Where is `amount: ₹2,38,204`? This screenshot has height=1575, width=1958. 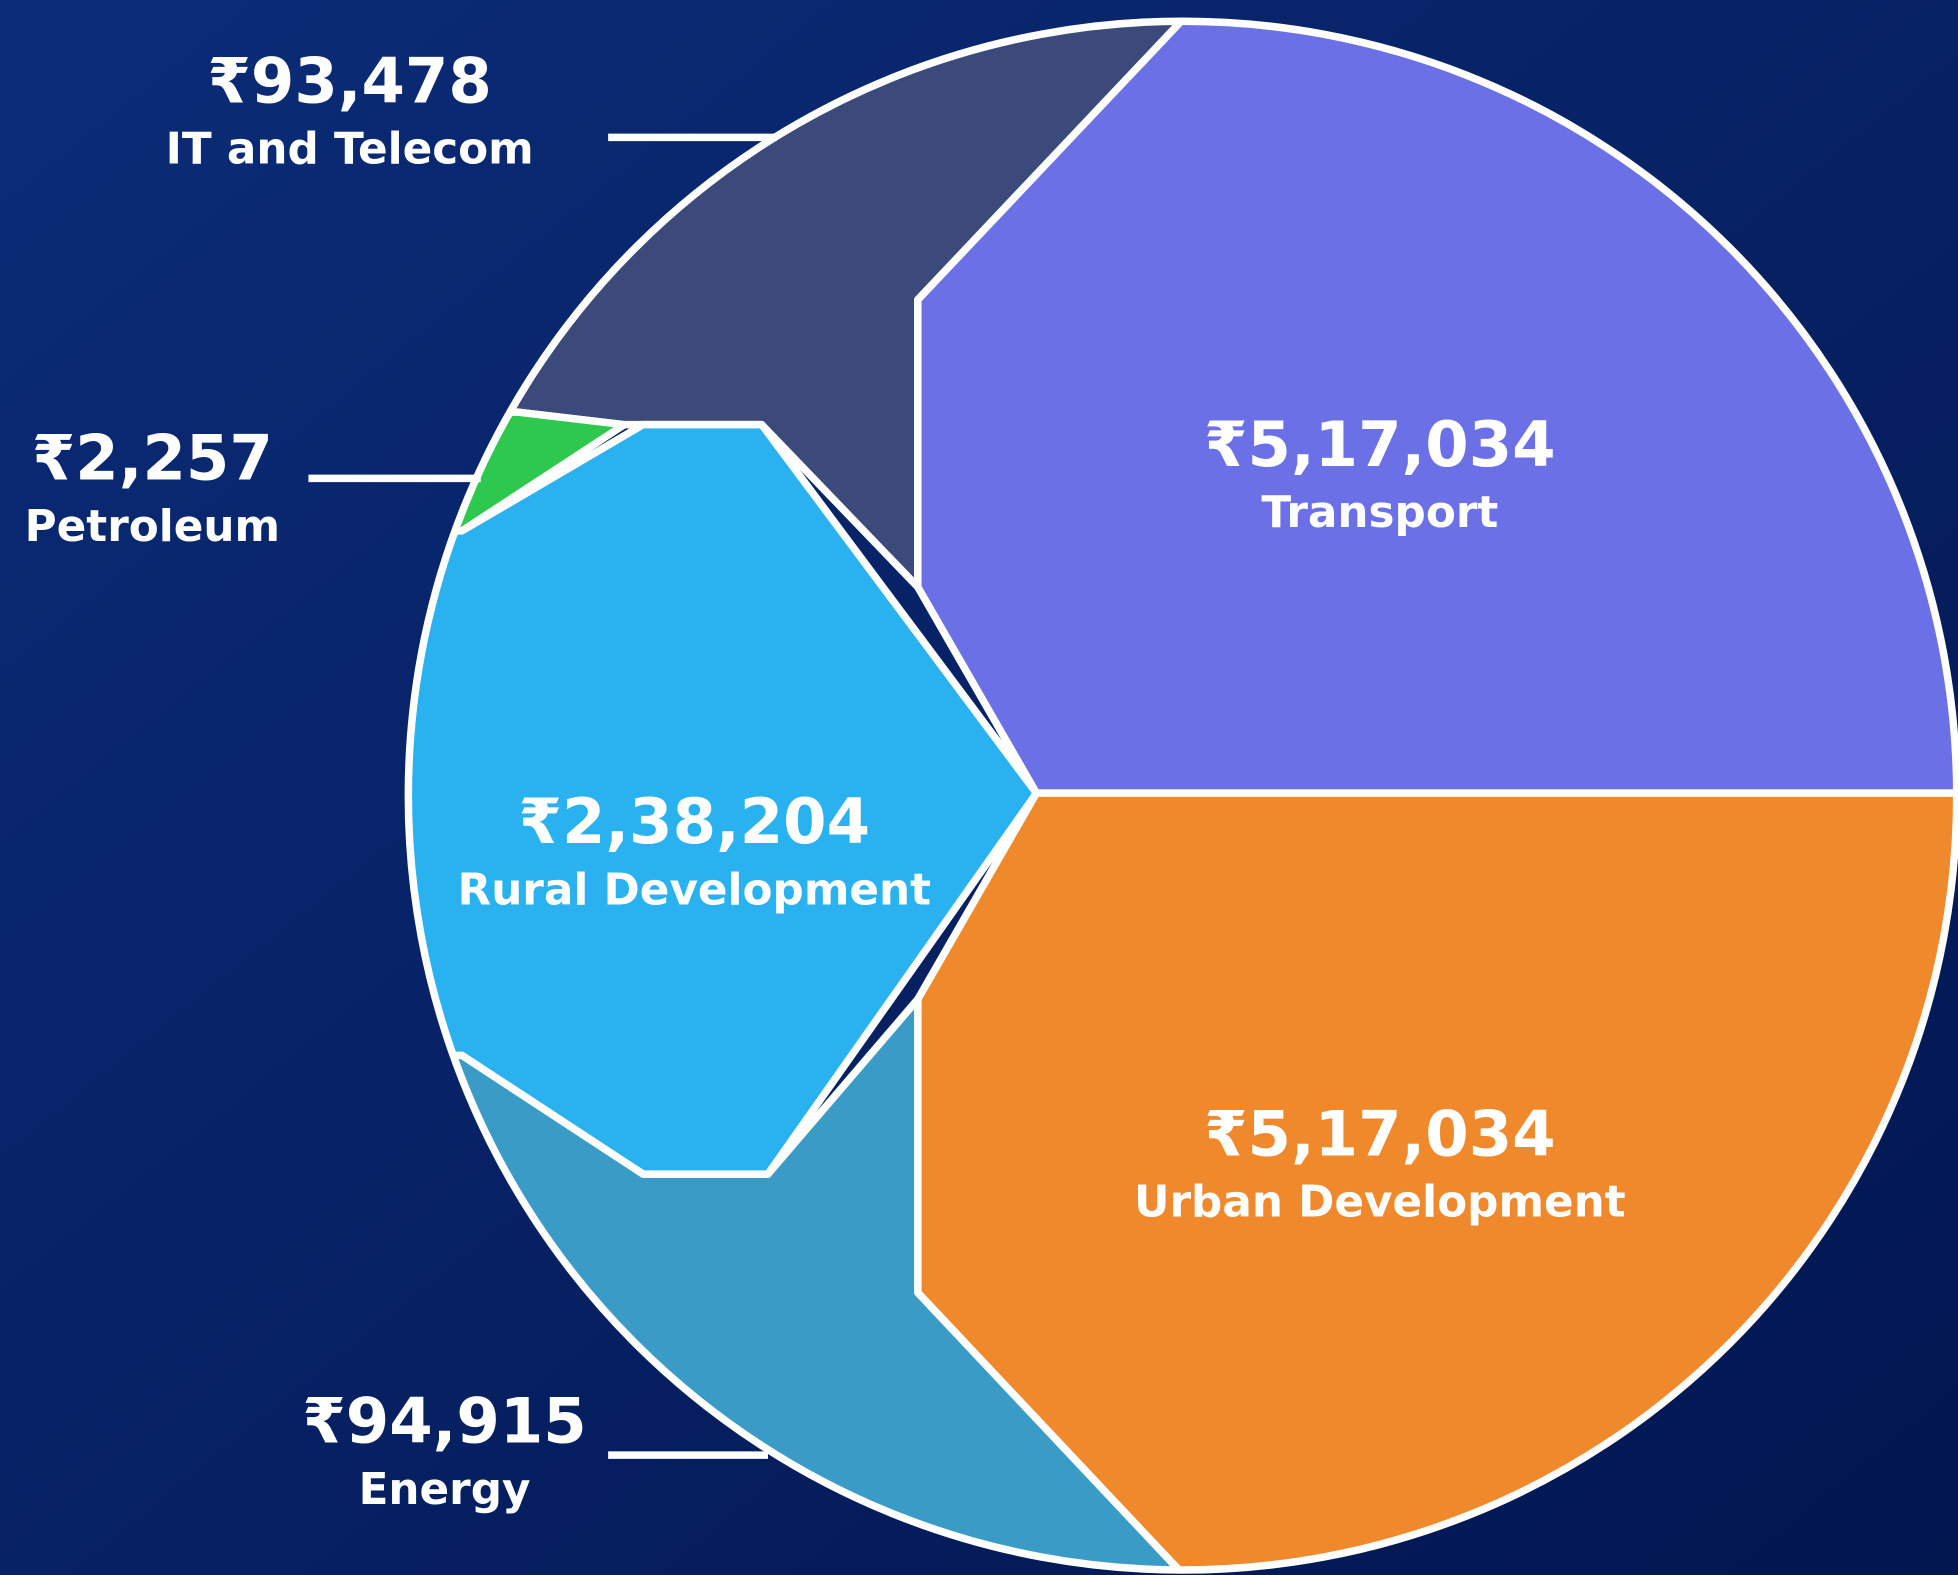 amount: ₹2,38,204 is located at coordinates (695, 821).